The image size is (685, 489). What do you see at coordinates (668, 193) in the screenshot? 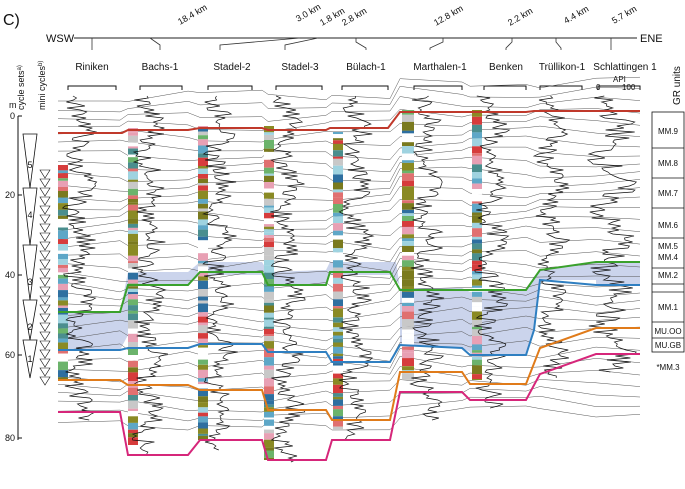
I see `gr-unit-label: MM.7` at bounding box center [668, 193].